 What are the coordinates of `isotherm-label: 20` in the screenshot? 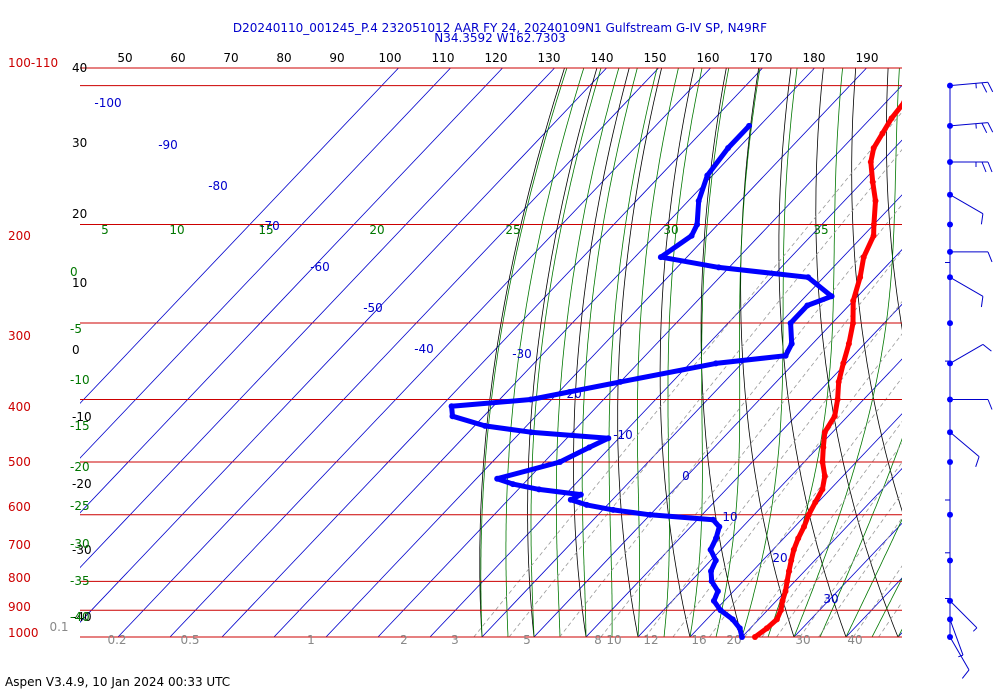 It's located at (779, 558).